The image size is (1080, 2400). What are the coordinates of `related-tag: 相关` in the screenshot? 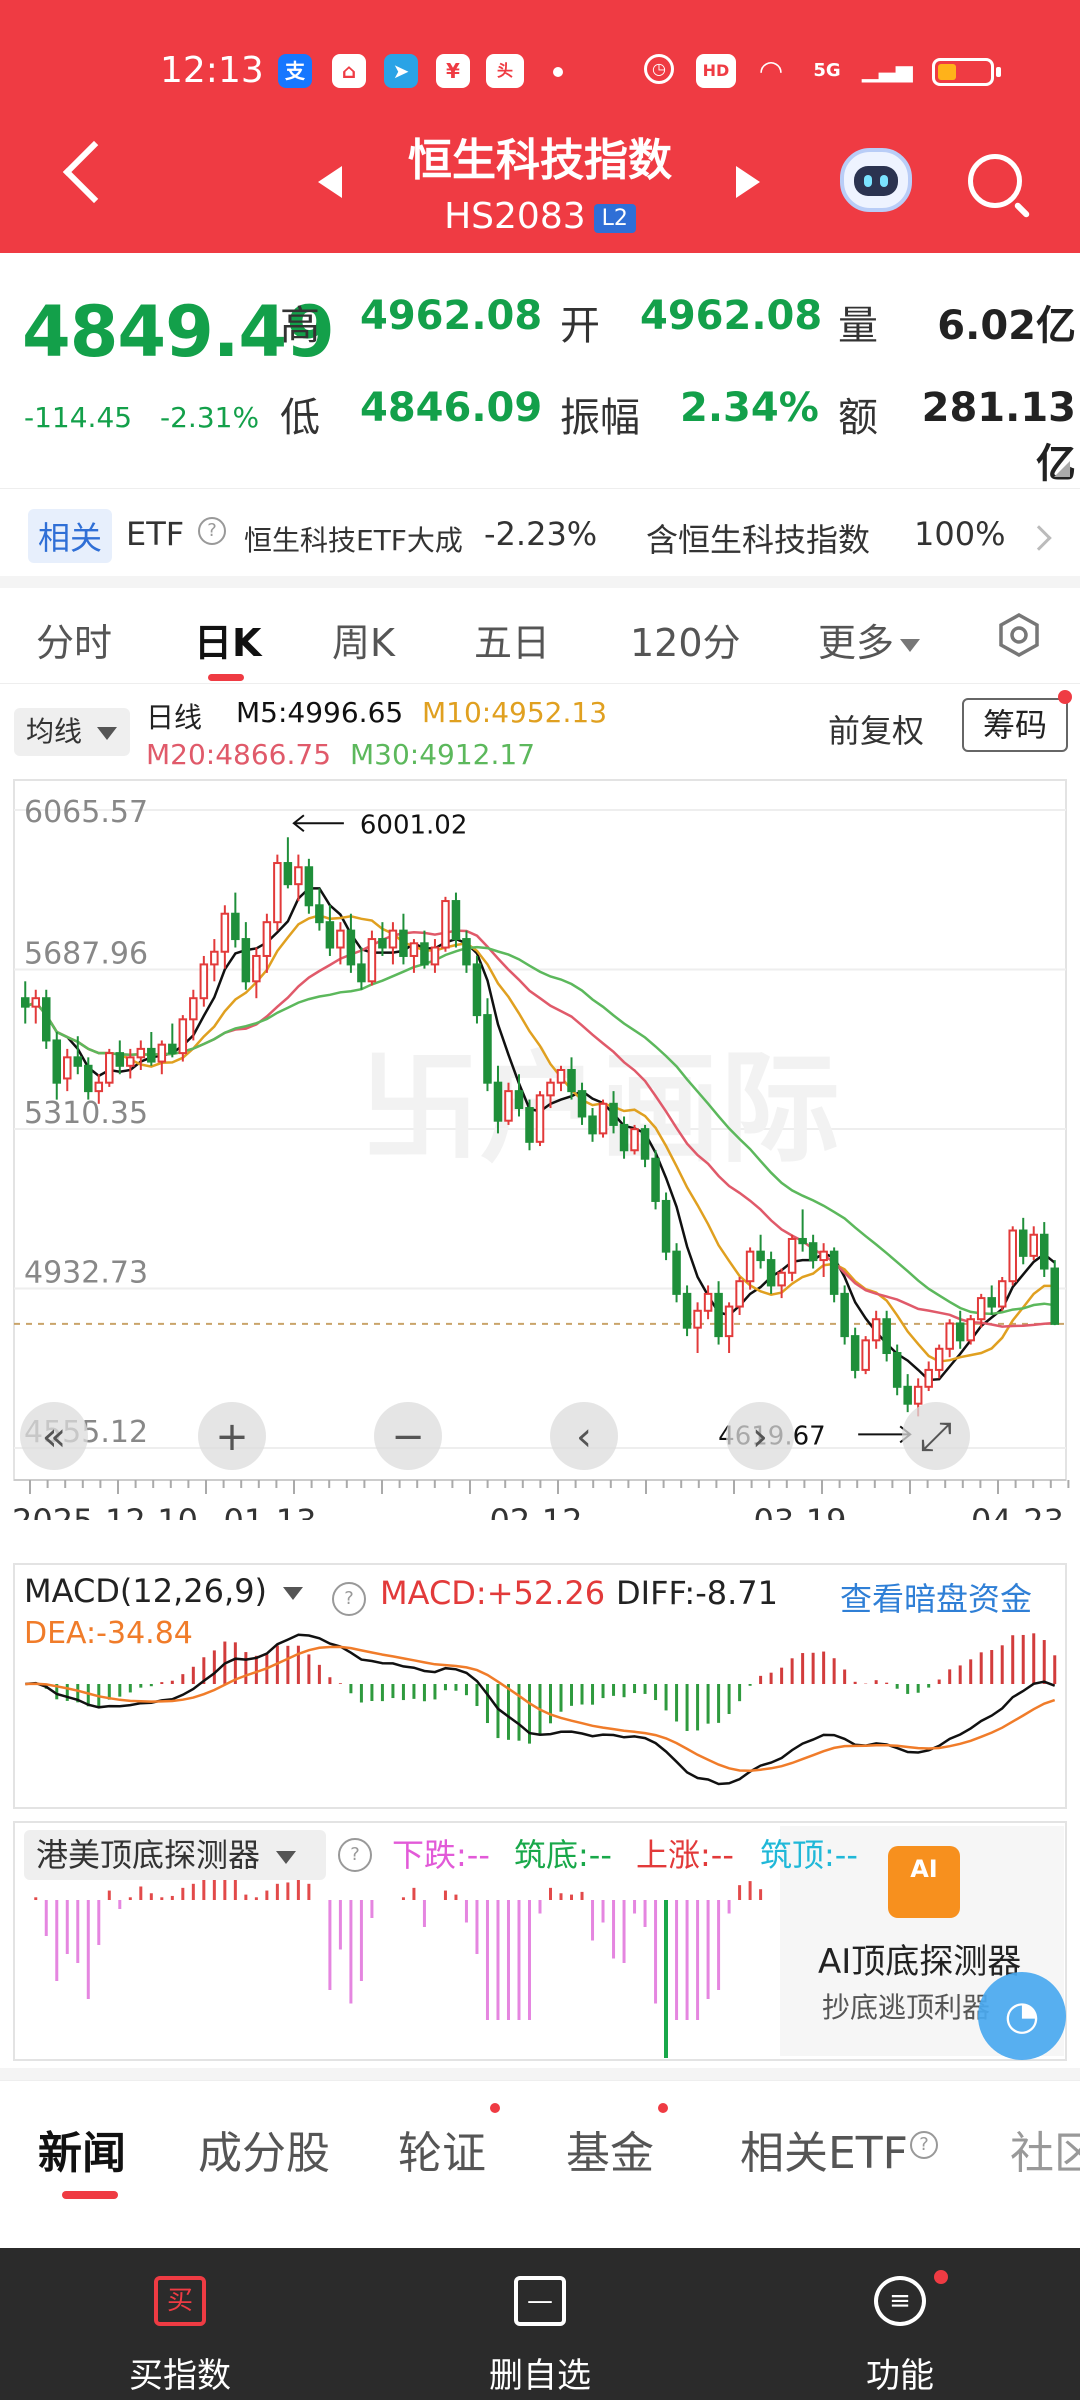 It's located at (70, 536).